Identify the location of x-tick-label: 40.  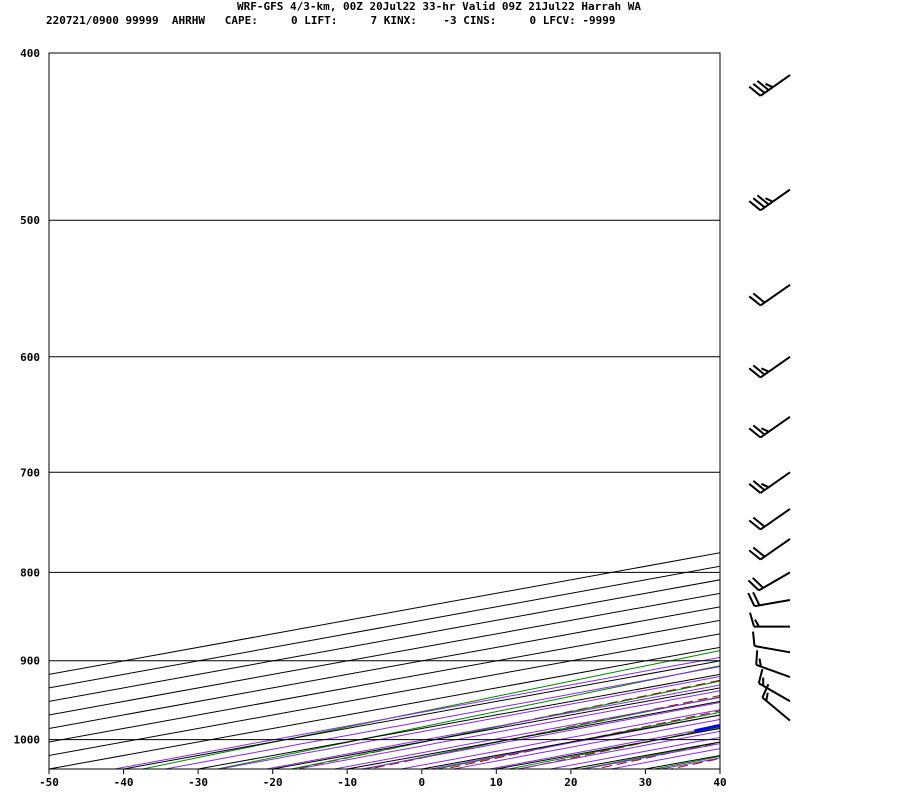
(719, 782).